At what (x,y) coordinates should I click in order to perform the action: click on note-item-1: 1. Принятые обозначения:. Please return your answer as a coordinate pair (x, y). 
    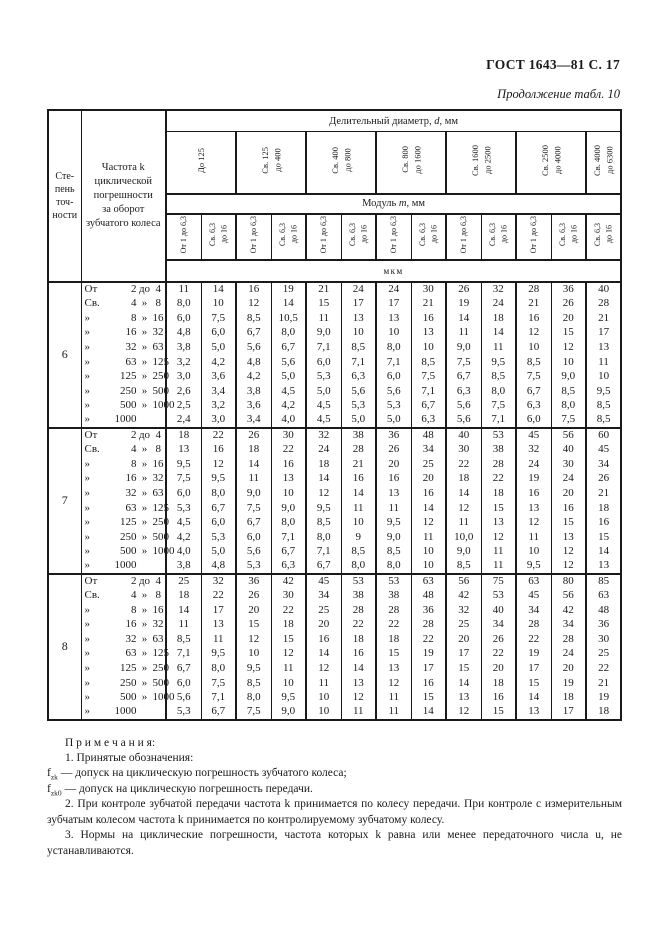
    Looking at the image, I should click on (129, 758).